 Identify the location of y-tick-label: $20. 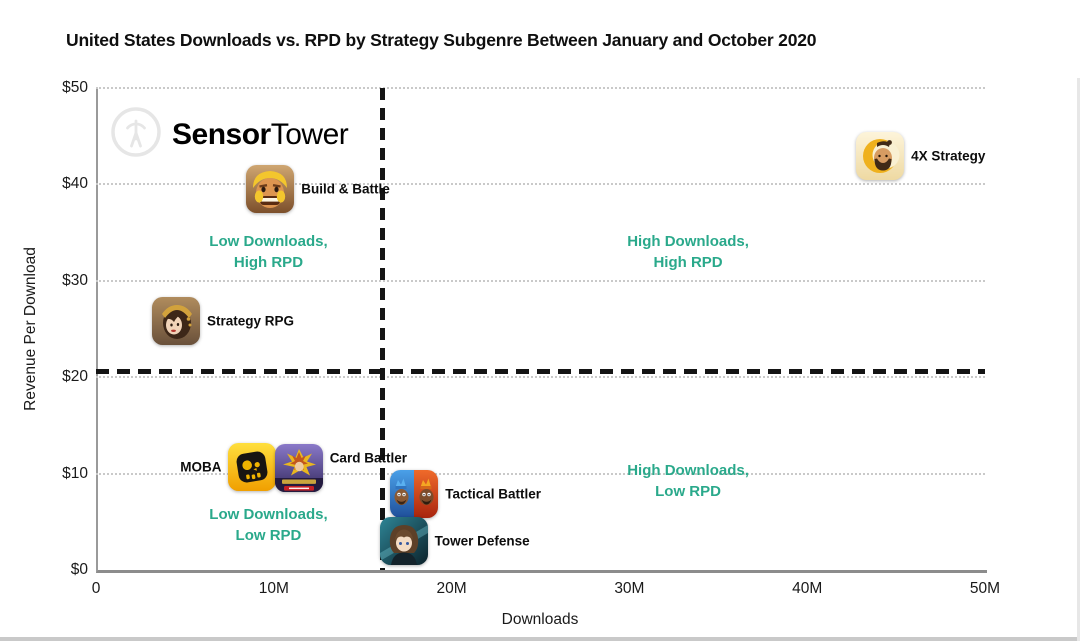
(75, 377).